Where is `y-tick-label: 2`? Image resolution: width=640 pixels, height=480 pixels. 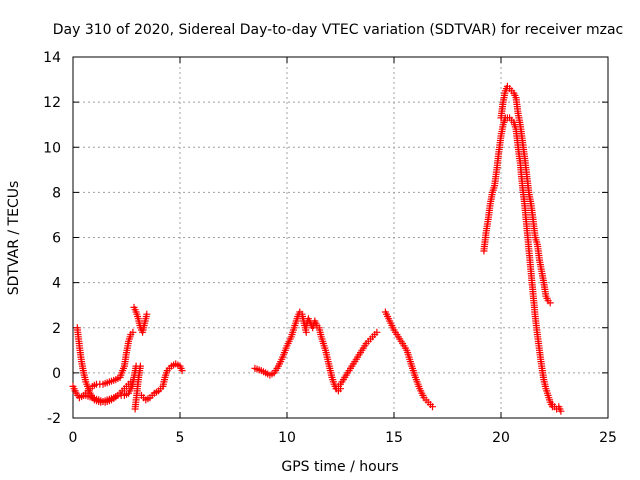 y-tick-label: 2 is located at coordinates (56, 329).